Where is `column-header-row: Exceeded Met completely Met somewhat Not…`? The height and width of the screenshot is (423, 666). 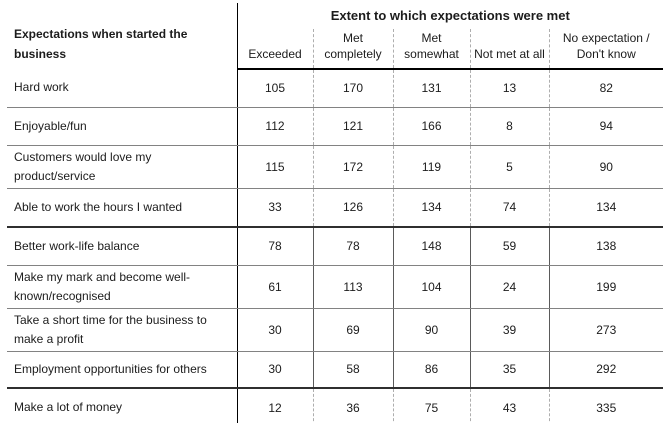 column-header-row: Exceeded Met completely Met somewhat Not… is located at coordinates (335, 49).